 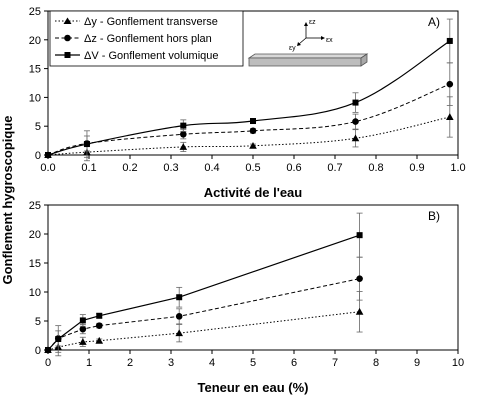 I want to click on panel-b-x-tick-label: 7, so click(x=335, y=363).